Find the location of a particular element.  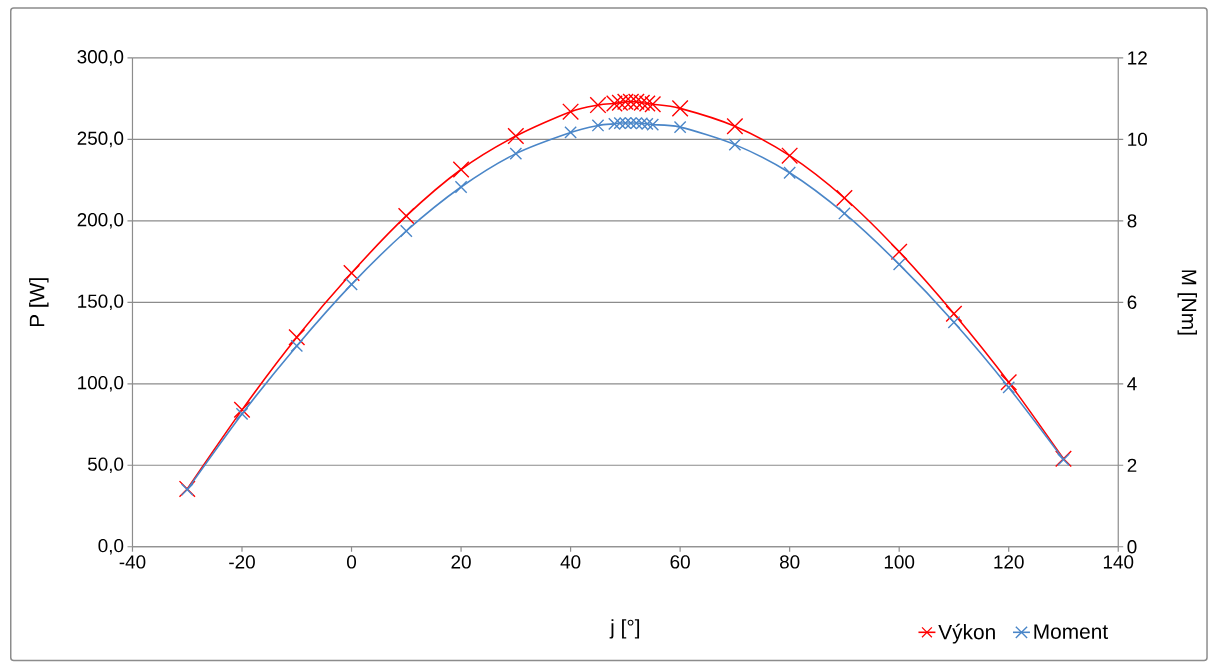

y-tick-label: 250,0 is located at coordinates (100, 139).